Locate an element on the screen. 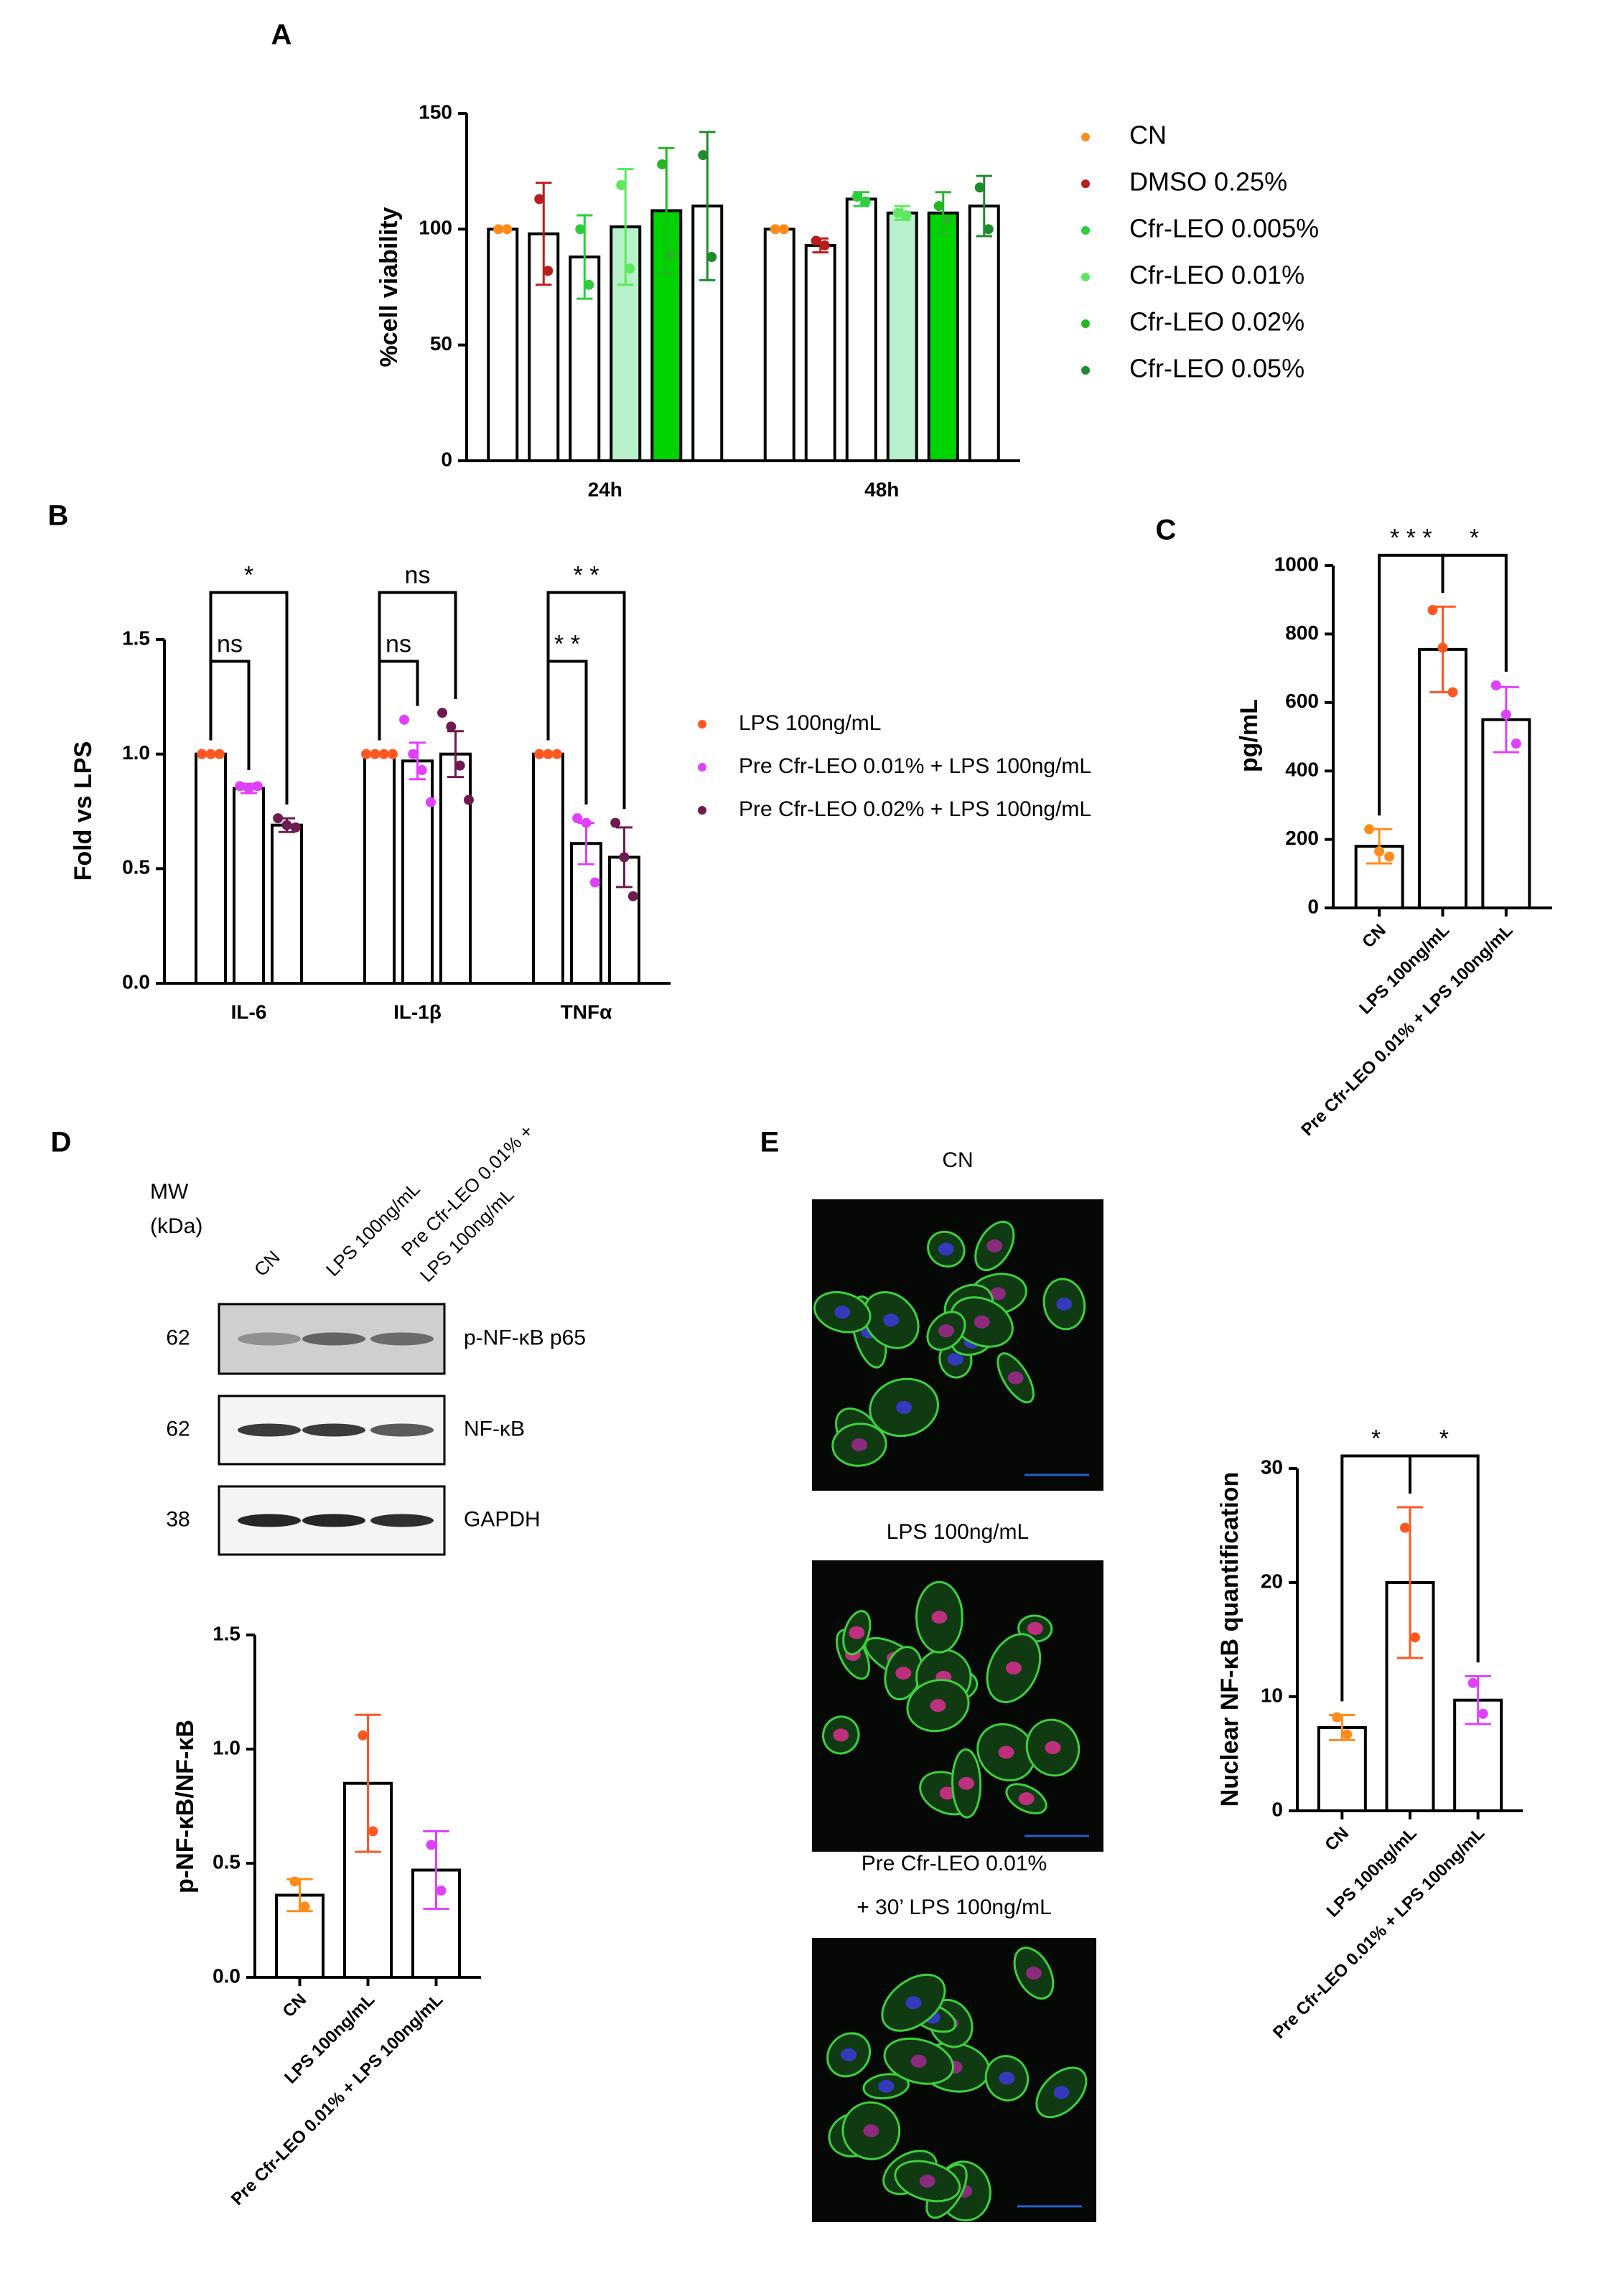 This screenshot has height=2296, width=1601. y-tick-label: 30 is located at coordinates (1272, 1467).